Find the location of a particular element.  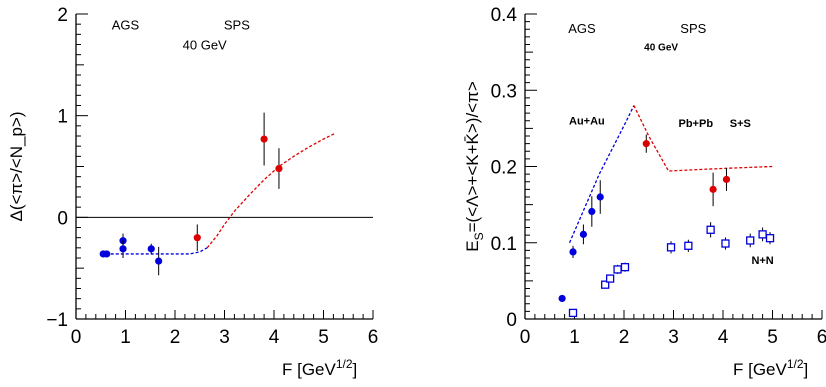

y-tick-label: 0.3 is located at coordinates (504, 91).